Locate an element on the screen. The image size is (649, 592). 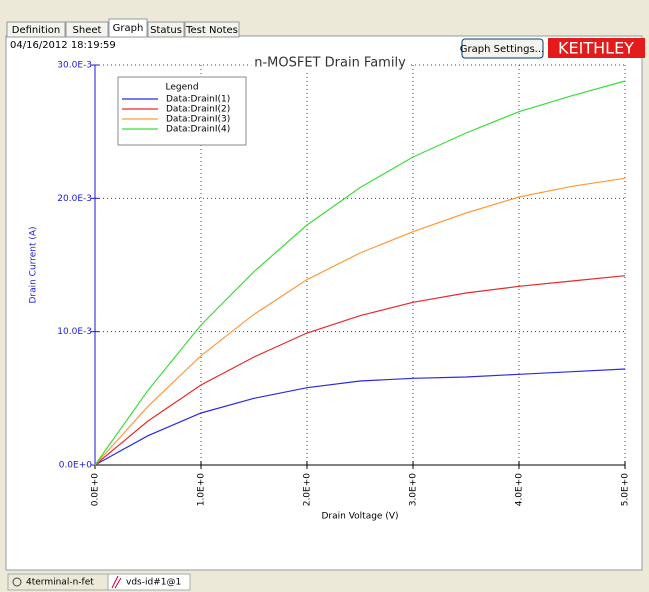
tab-active is located at coordinates (128, 28).